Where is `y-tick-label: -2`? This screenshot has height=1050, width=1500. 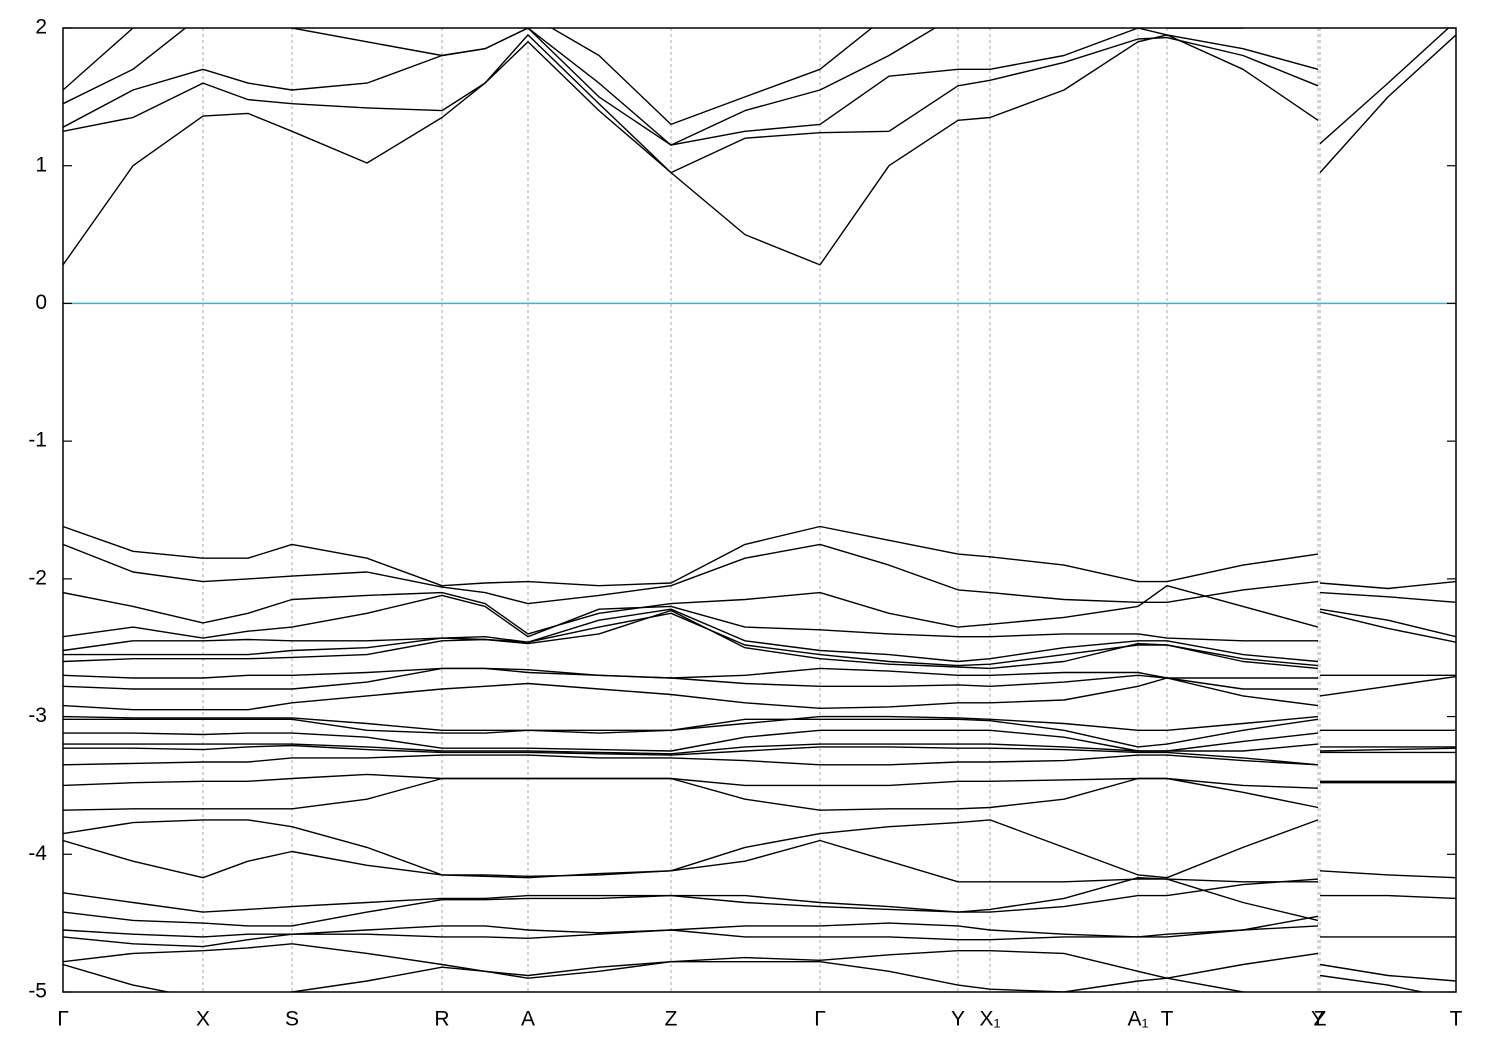 y-tick-label: -2 is located at coordinates (37, 577).